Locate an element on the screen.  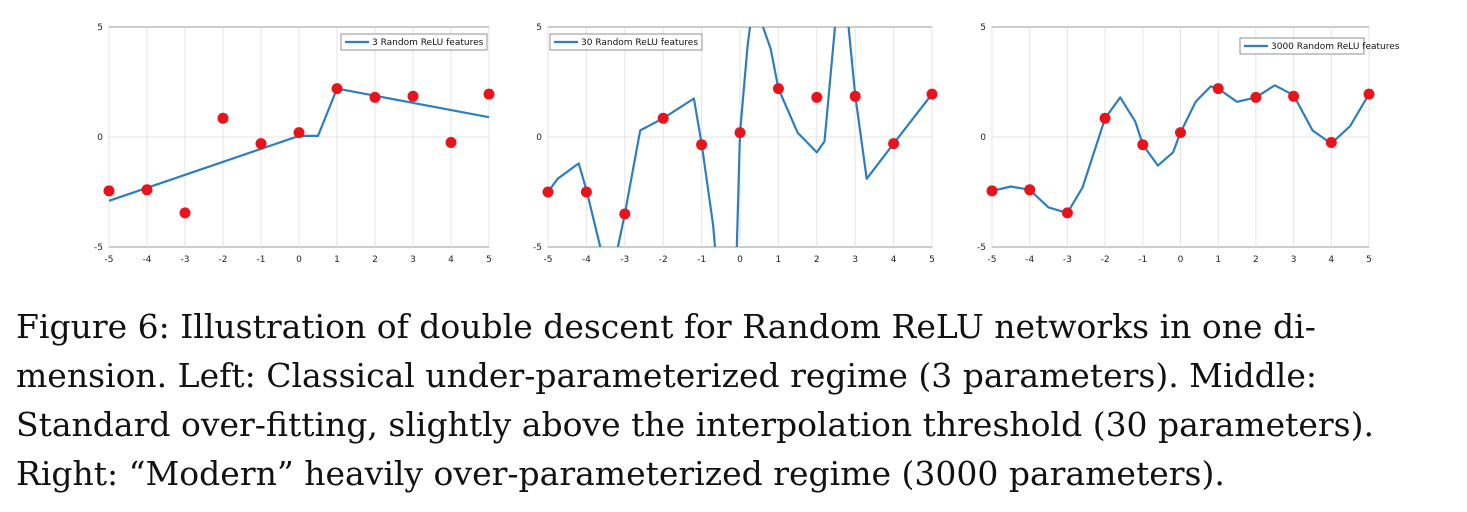
legend-label: 3000 Random ReLU features is located at coordinates (1335, 47).